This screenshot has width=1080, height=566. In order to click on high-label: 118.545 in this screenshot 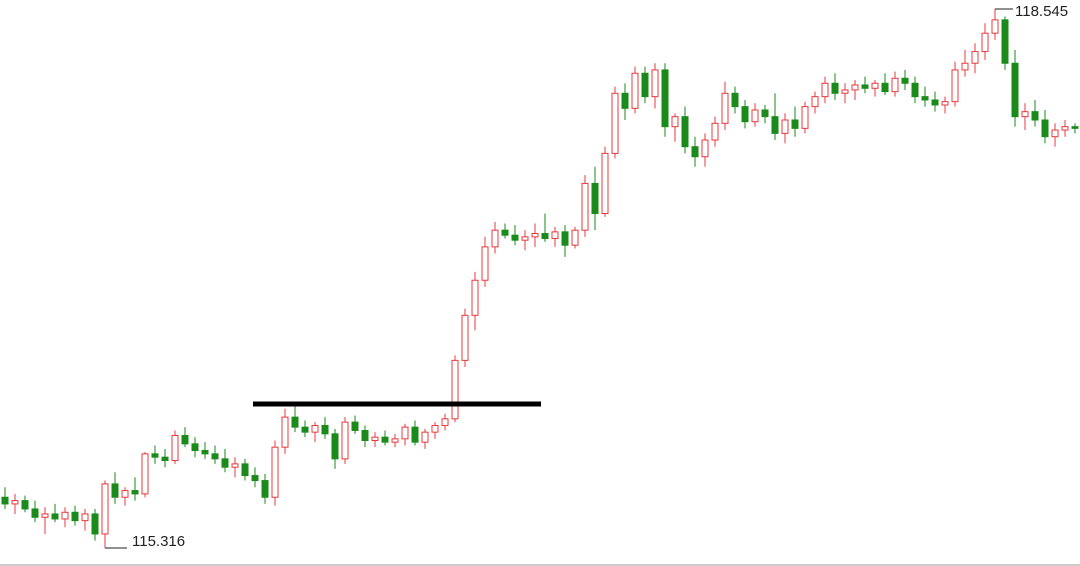, I will do `click(1041, 11)`.